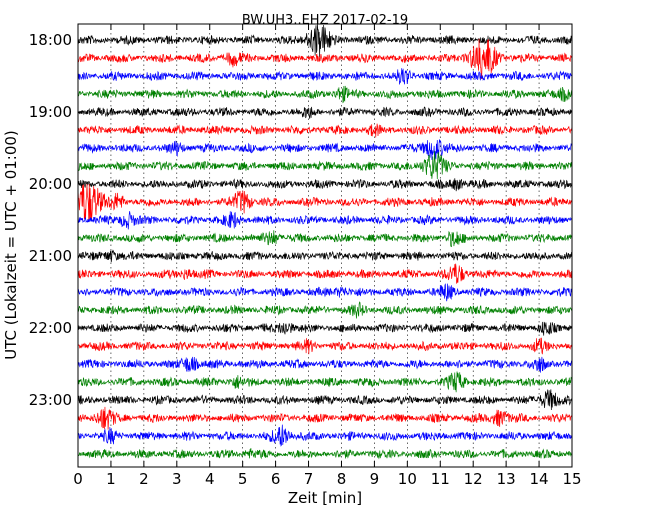 Image resolution: width=650 pixels, height=520 pixels. I want to click on trace-2000, so click(325, 185).